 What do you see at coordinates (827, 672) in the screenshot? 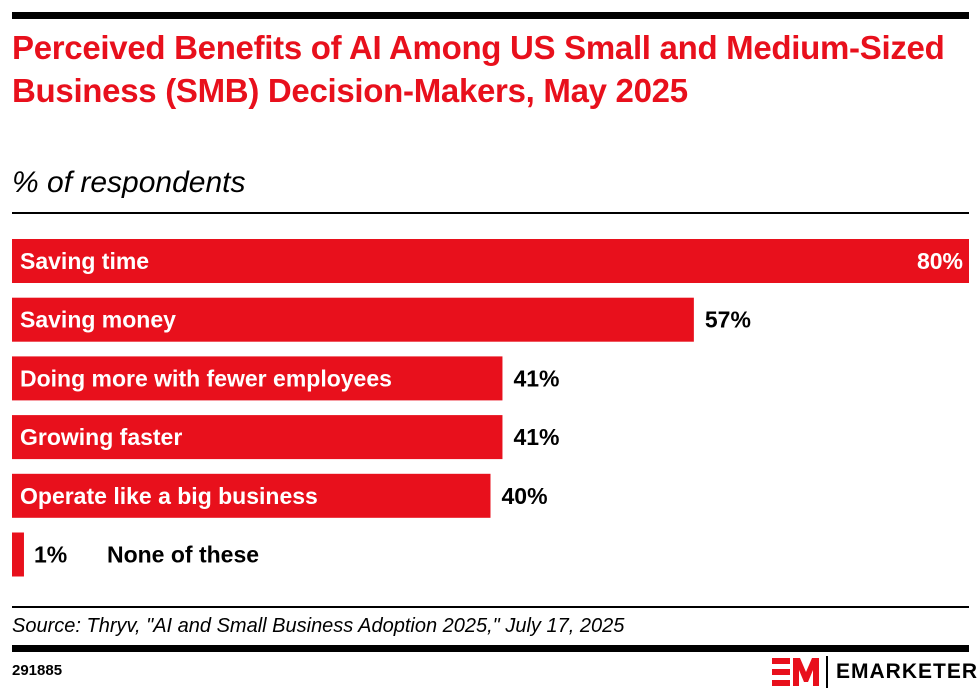
I see `logo-divider` at bounding box center [827, 672].